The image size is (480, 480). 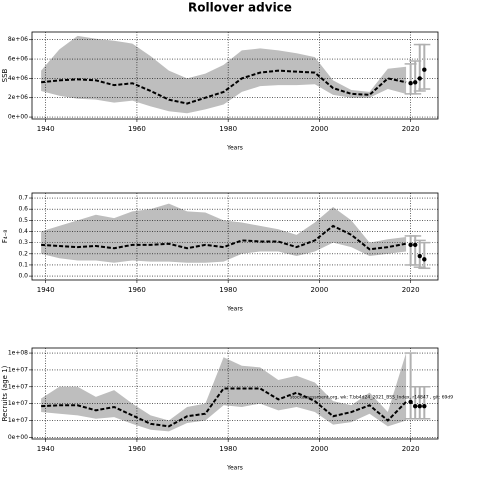 I want to click on y-tick-label: 0.1, so click(x=23, y=264).